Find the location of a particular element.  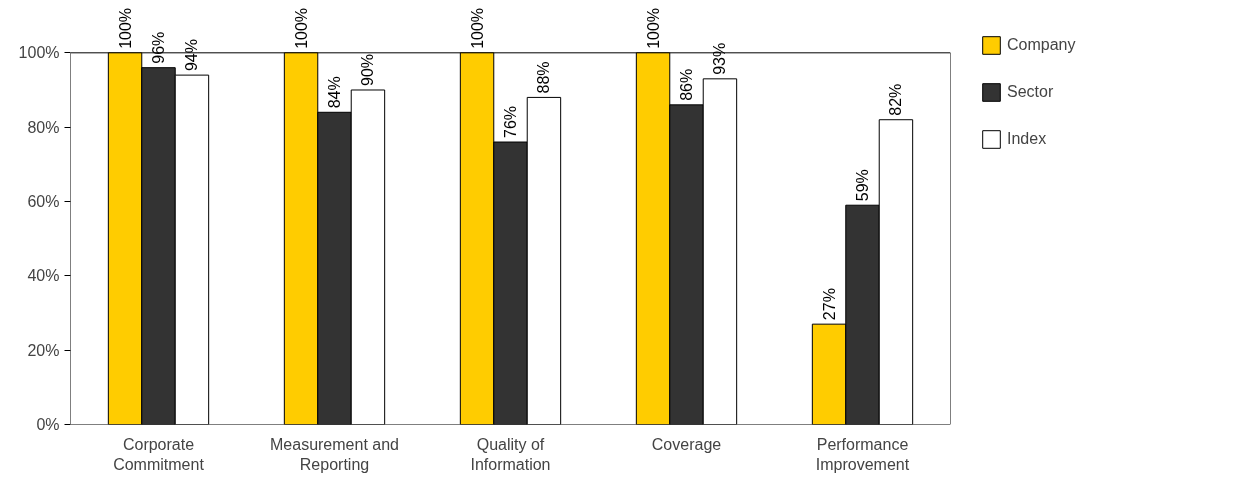

y-tick-label: 100% is located at coordinates (39, 53).